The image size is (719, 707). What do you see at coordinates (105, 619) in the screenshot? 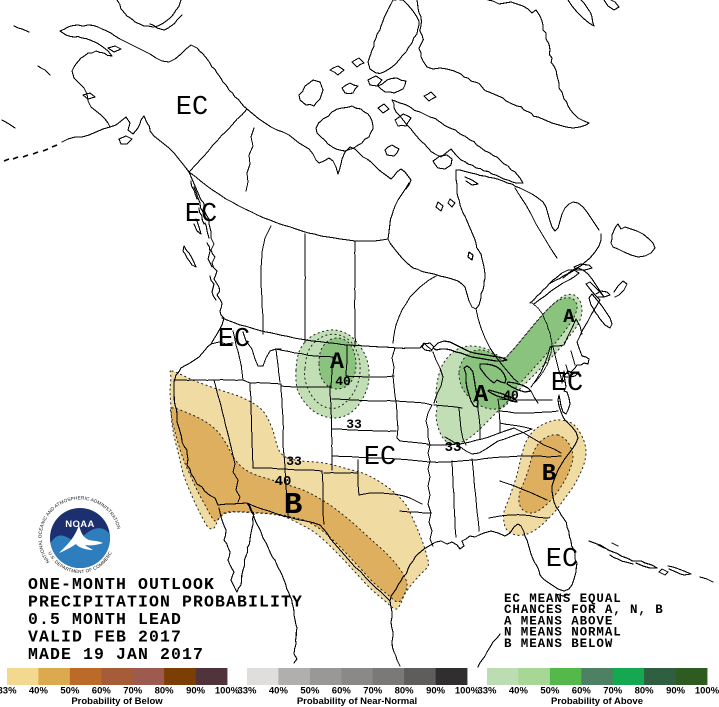
I see `svg-text: 0.5 MONTH LEAD` at bounding box center [105, 619].